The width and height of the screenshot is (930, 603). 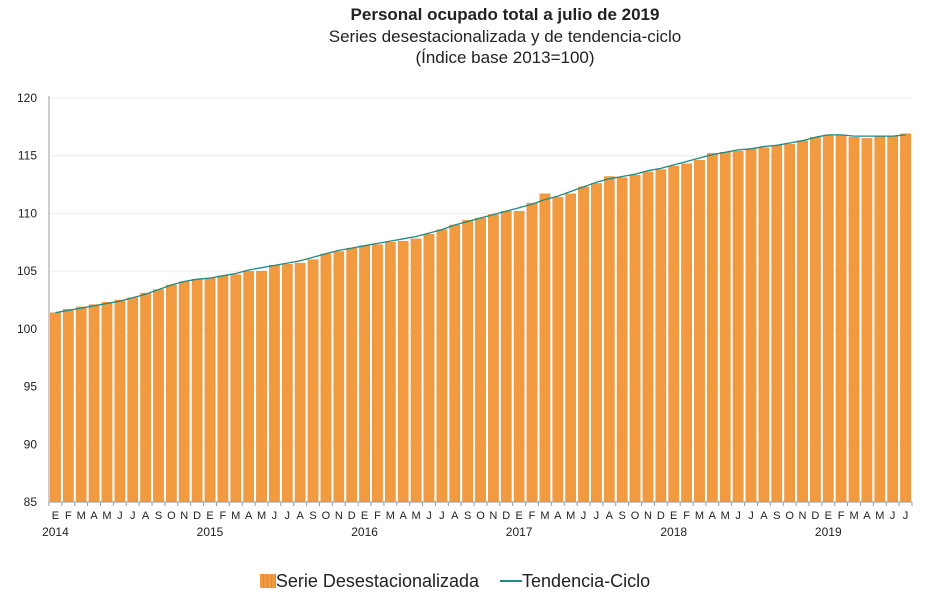 What do you see at coordinates (223, 516) in the screenshot?
I see `x-month-label-13: F` at bounding box center [223, 516].